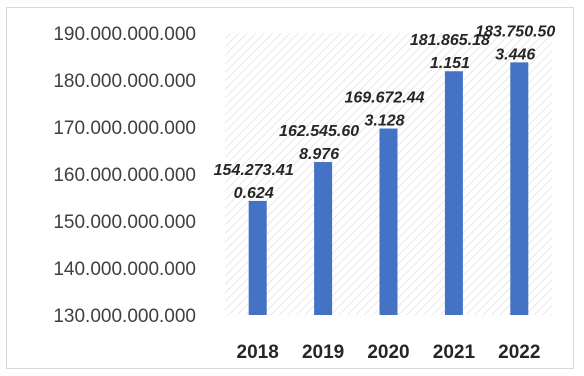  What do you see at coordinates (319, 154) in the screenshot?
I see `data-label-line: 8.976` at bounding box center [319, 154].